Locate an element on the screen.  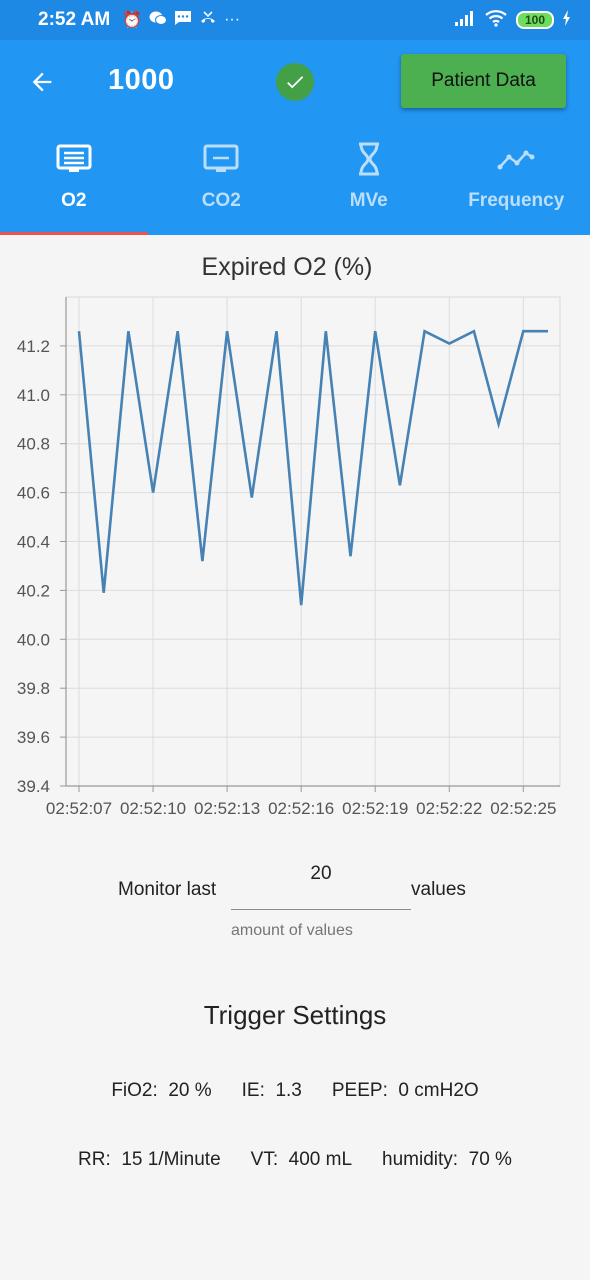
app-bar: 1000 Patient Data is located at coordinates (295, 84).